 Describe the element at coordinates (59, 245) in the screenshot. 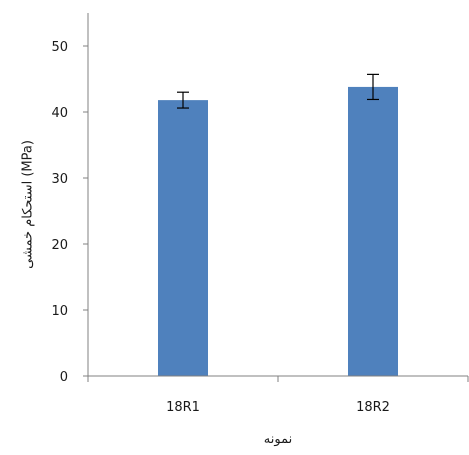

I see `y-tick-label: 20` at that location.